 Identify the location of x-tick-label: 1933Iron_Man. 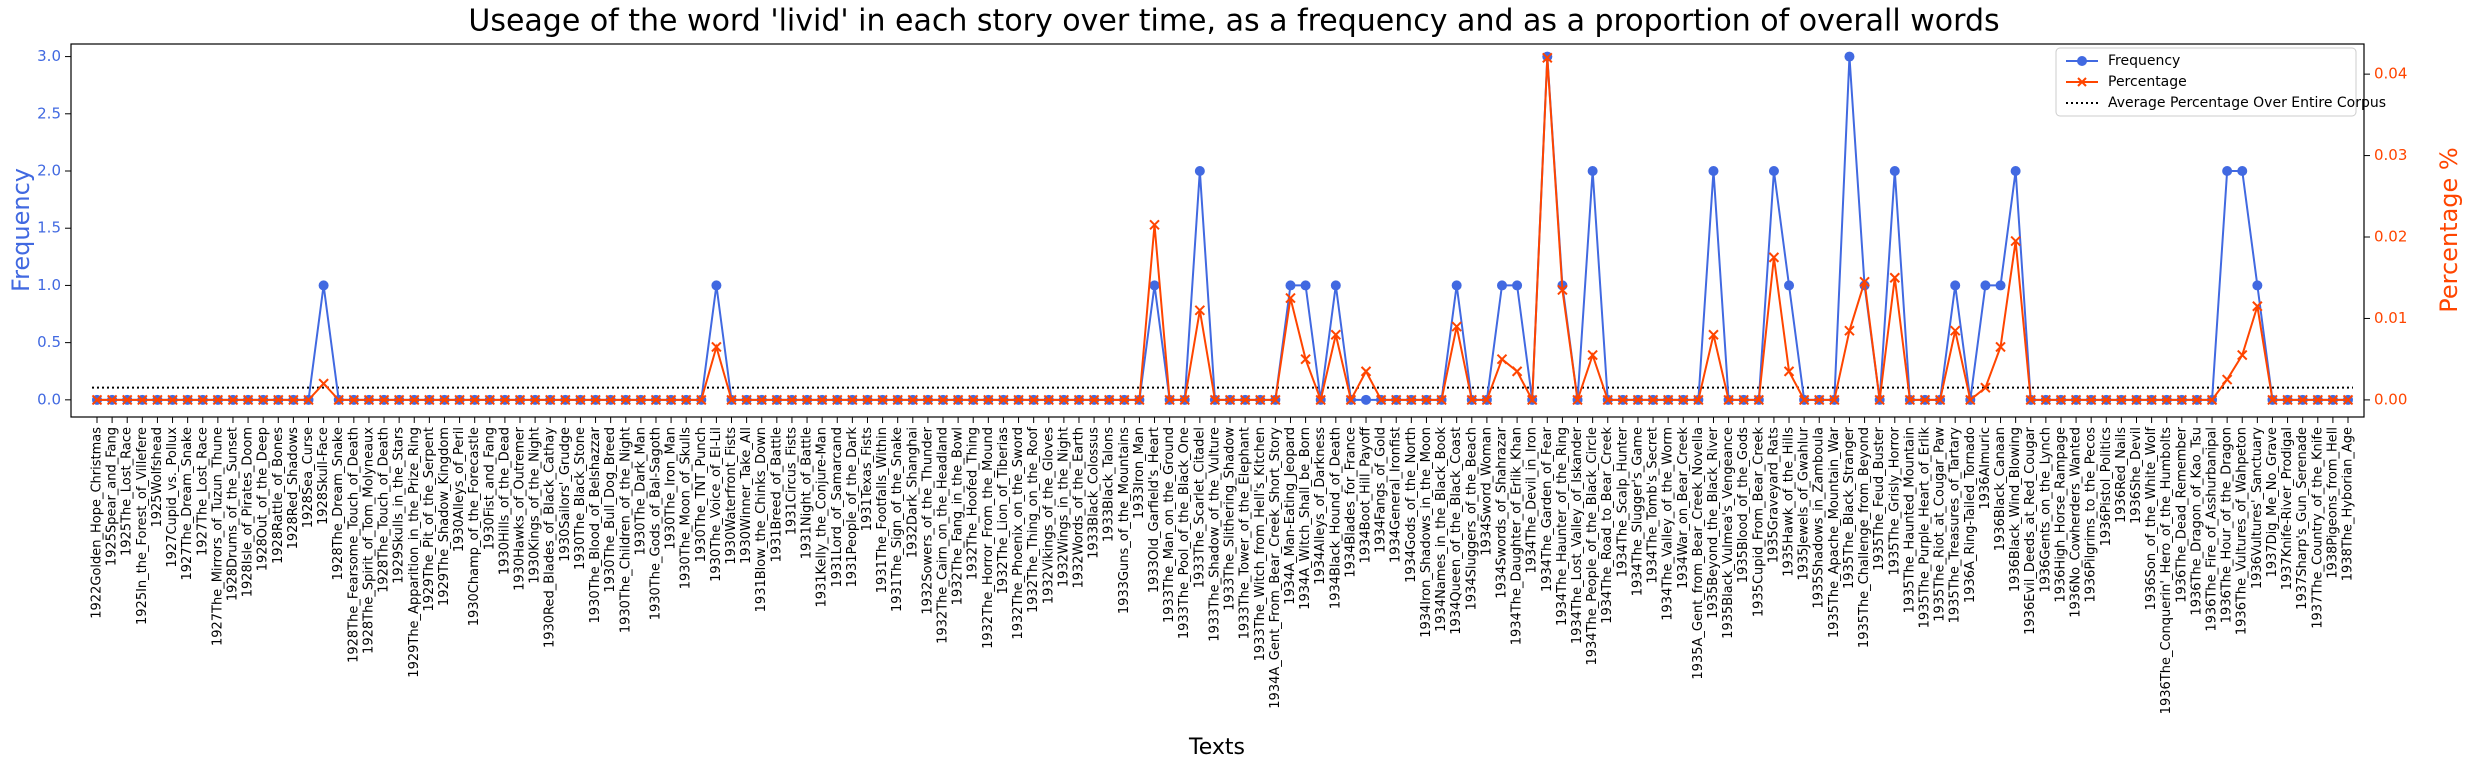
(1139, 473).